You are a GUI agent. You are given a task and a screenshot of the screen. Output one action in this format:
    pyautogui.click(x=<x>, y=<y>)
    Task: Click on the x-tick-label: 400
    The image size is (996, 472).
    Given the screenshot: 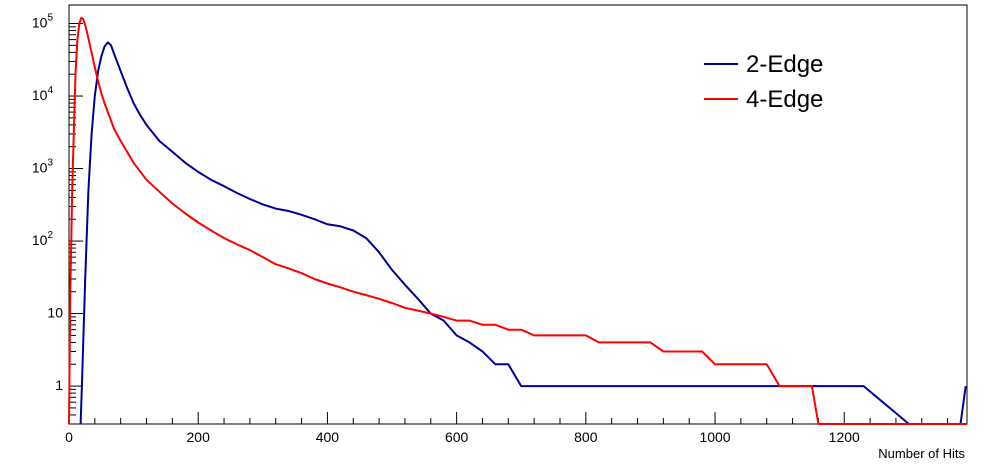 What is the action you would take?
    pyautogui.click(x=328, y=437)
    